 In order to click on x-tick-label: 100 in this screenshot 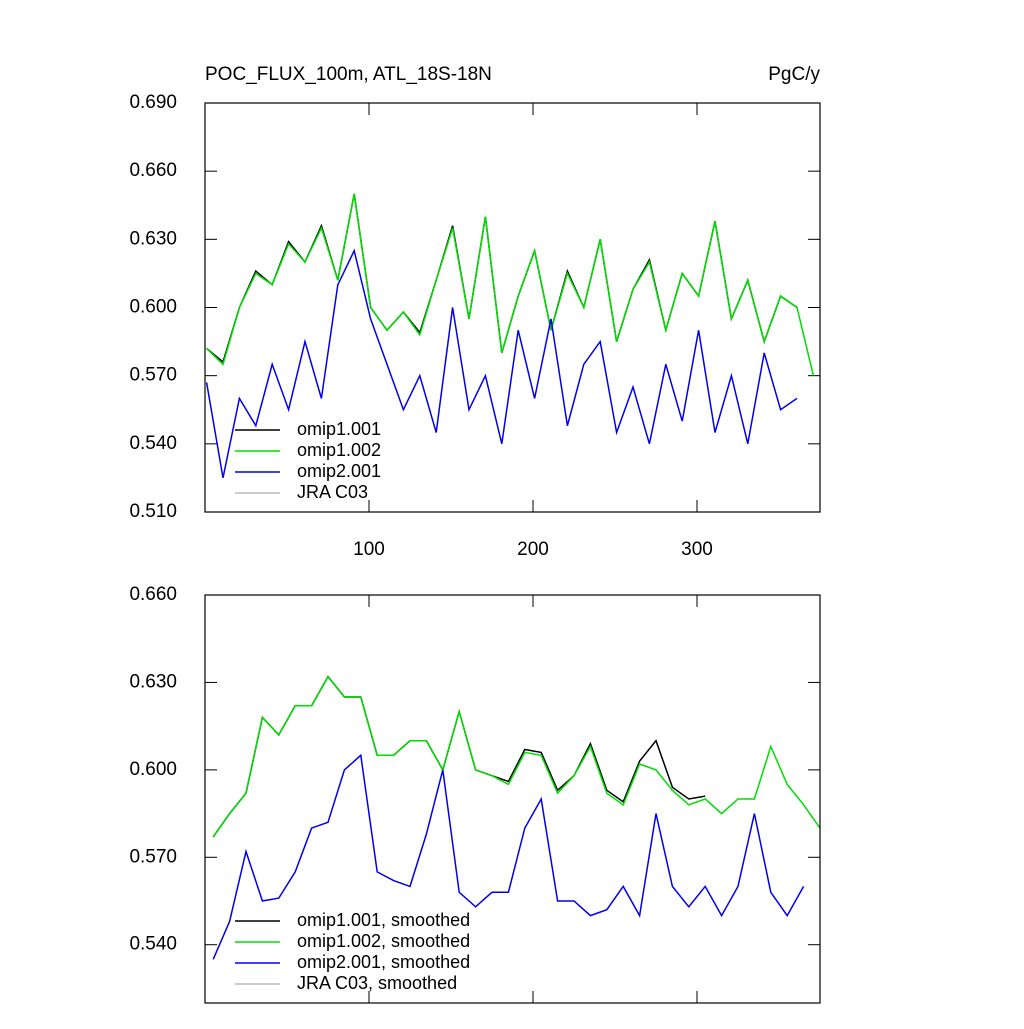, I will do `click(369, 549)`.